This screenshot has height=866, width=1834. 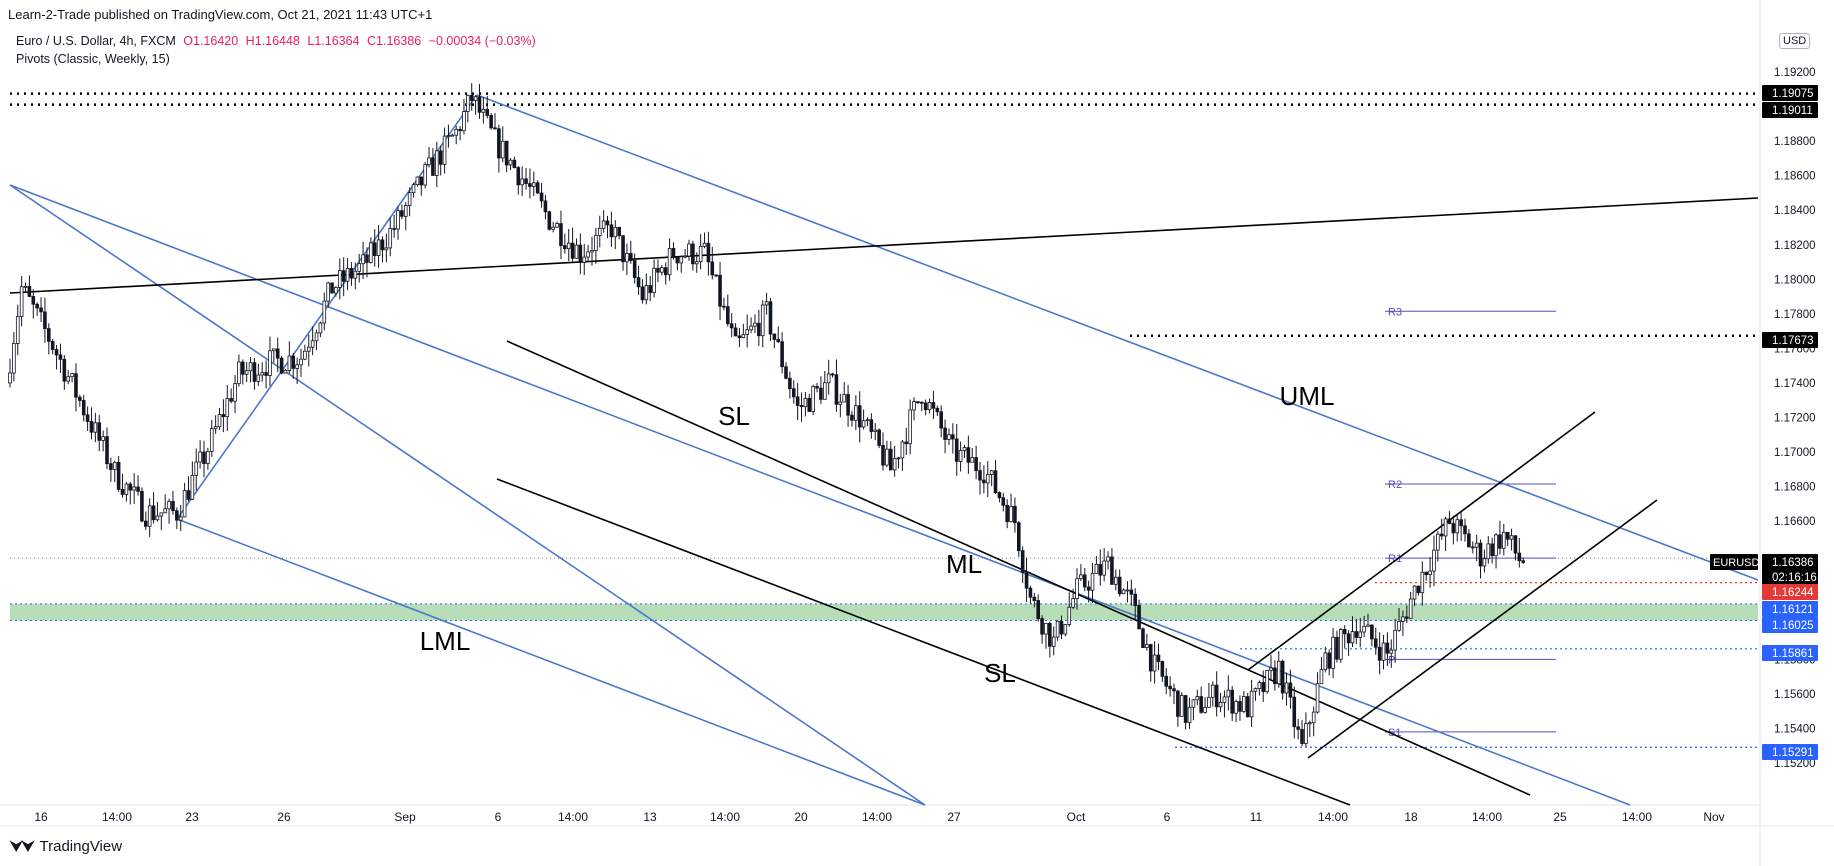 I want to click on price-tick-label: 1.18600, so click(x=1795, y=177).